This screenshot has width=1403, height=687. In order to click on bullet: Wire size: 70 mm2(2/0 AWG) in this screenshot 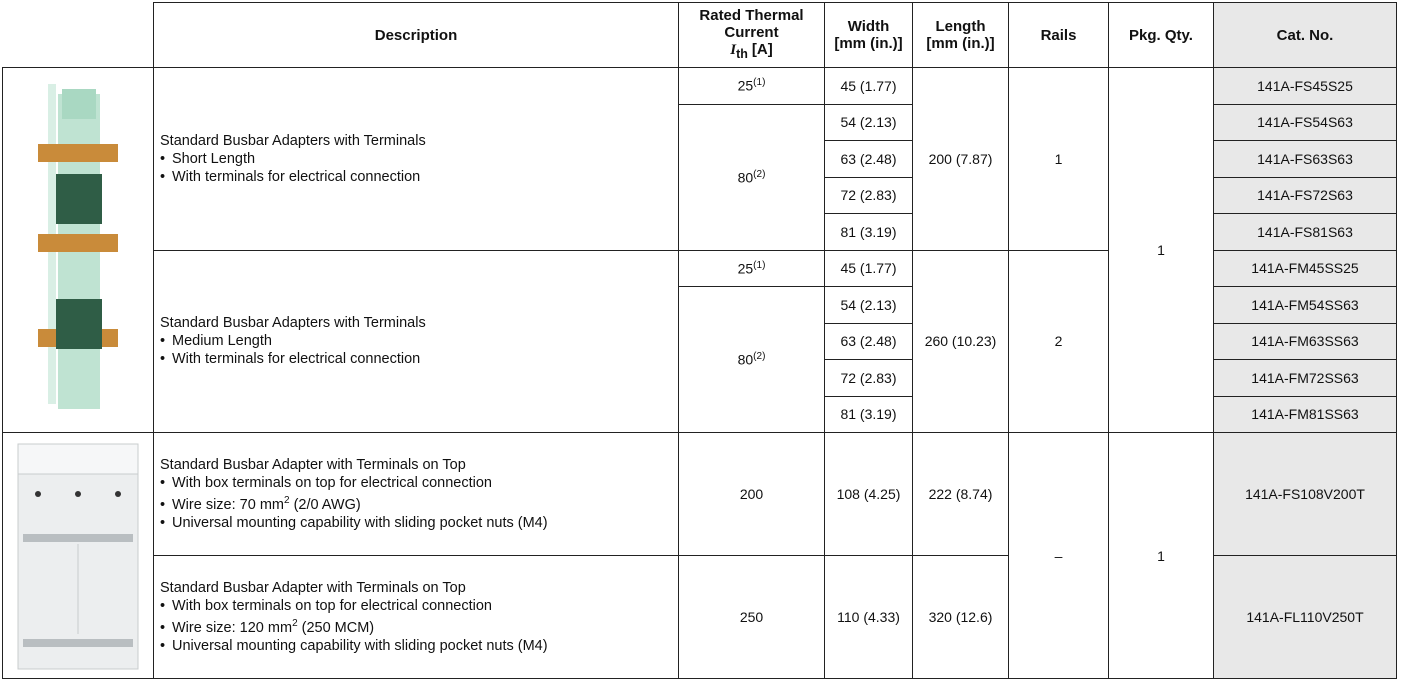, I will do `click(417, 503)`.